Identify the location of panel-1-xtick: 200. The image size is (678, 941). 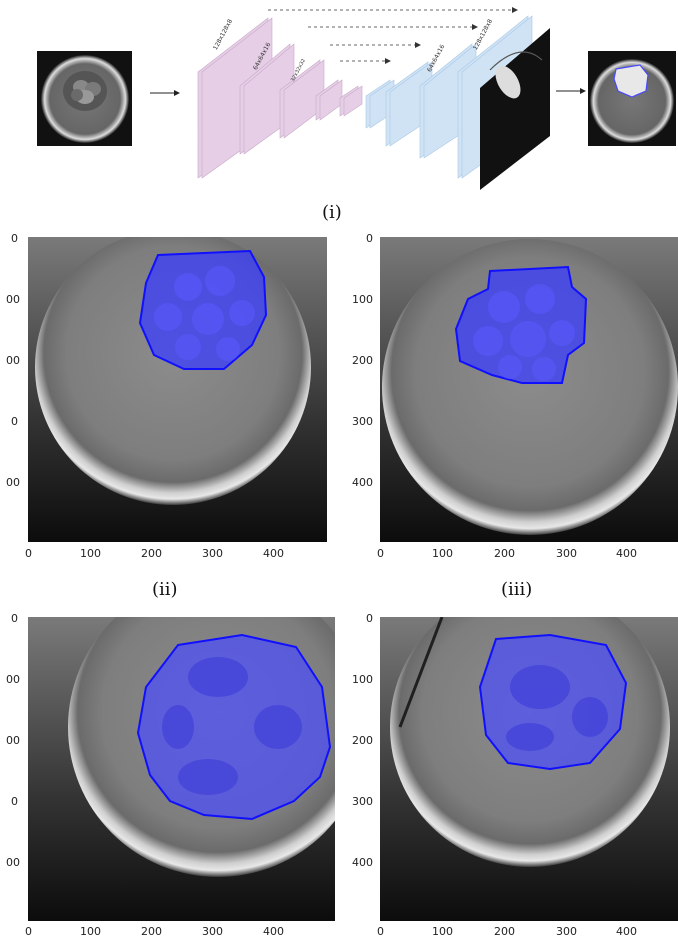
(151, 553).